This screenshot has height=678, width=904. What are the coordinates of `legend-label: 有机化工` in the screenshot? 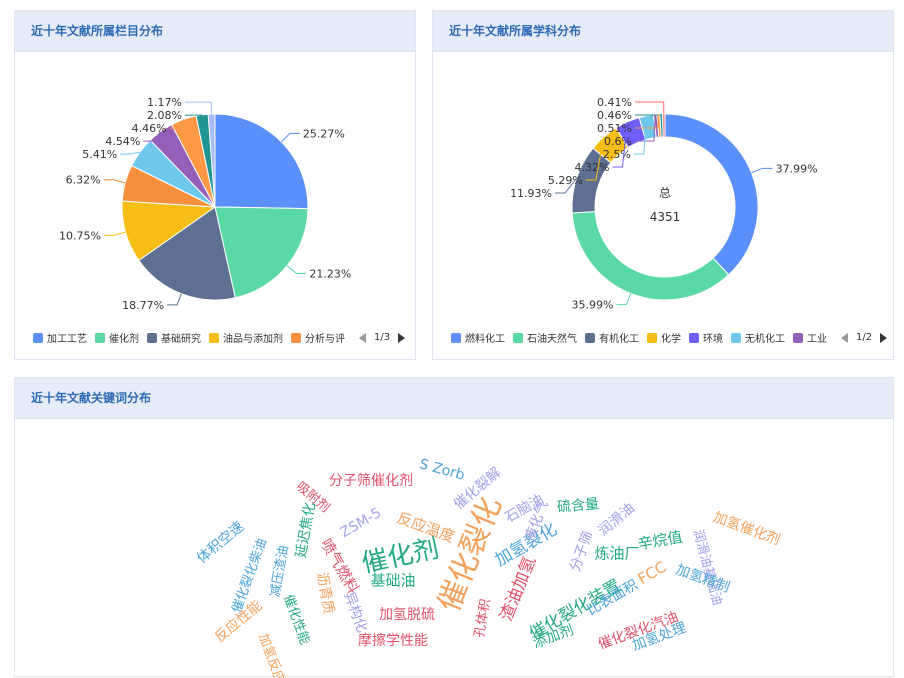 It's located at (619, 337).